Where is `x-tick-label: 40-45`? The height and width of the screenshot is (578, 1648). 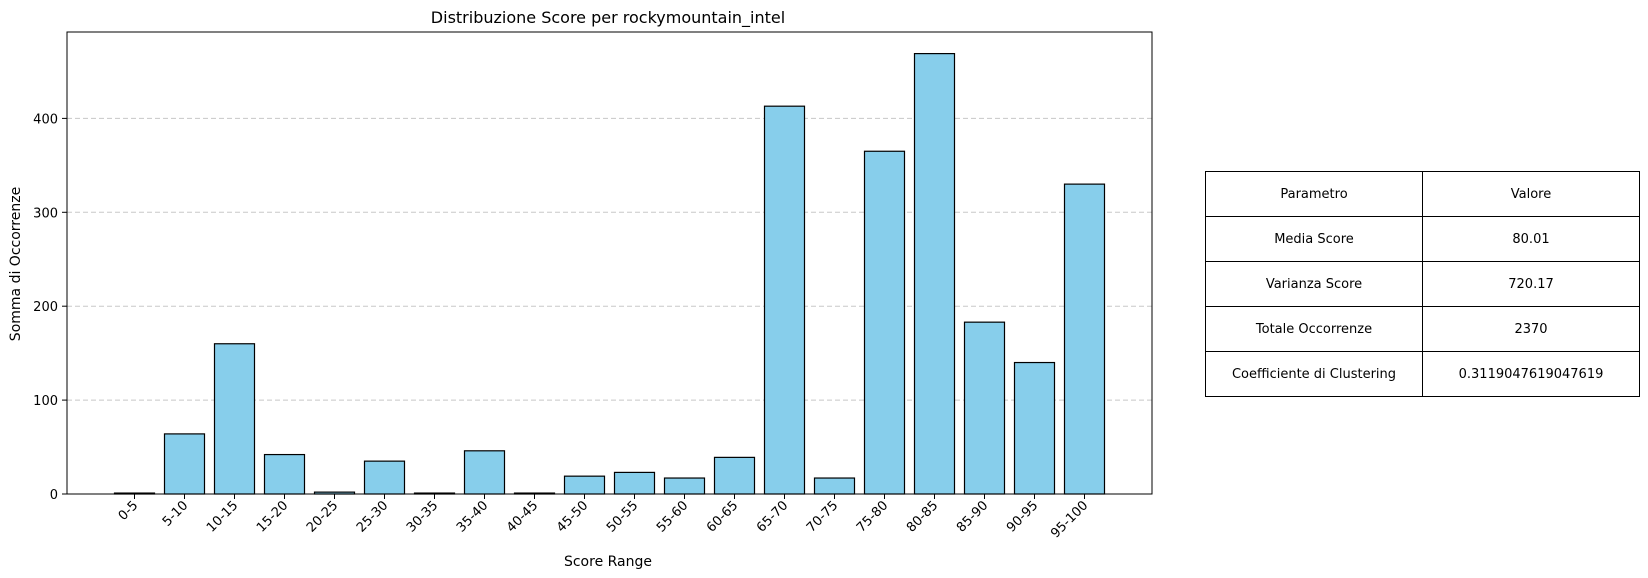
x-tick-label: 40-45 is located at coordinates (522, 516).